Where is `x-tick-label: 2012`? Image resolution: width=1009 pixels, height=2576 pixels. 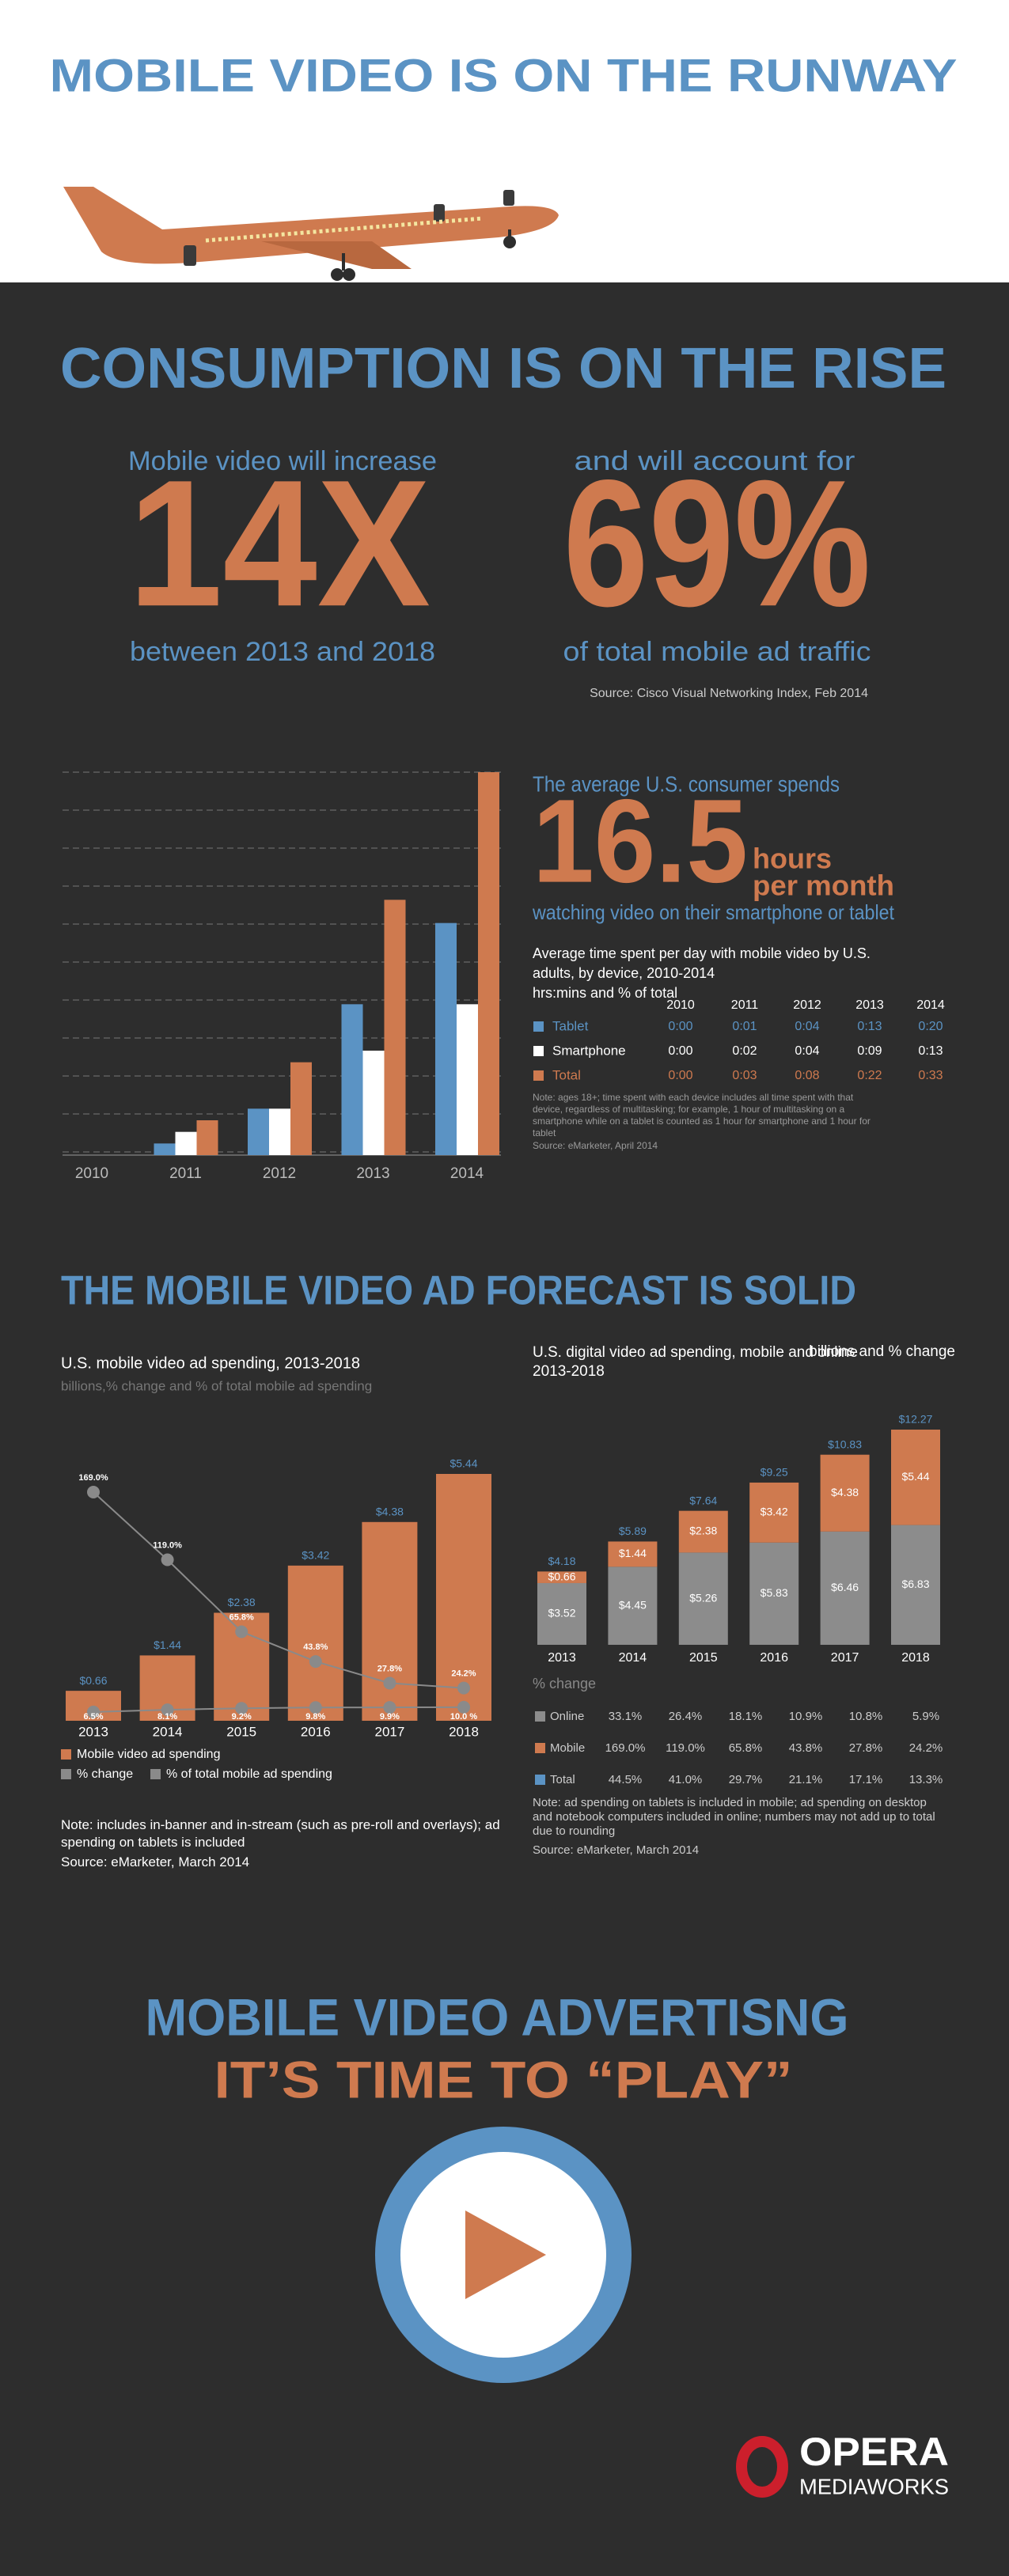
x-tick-label: 2012 is located at coordinates (279, 1173).